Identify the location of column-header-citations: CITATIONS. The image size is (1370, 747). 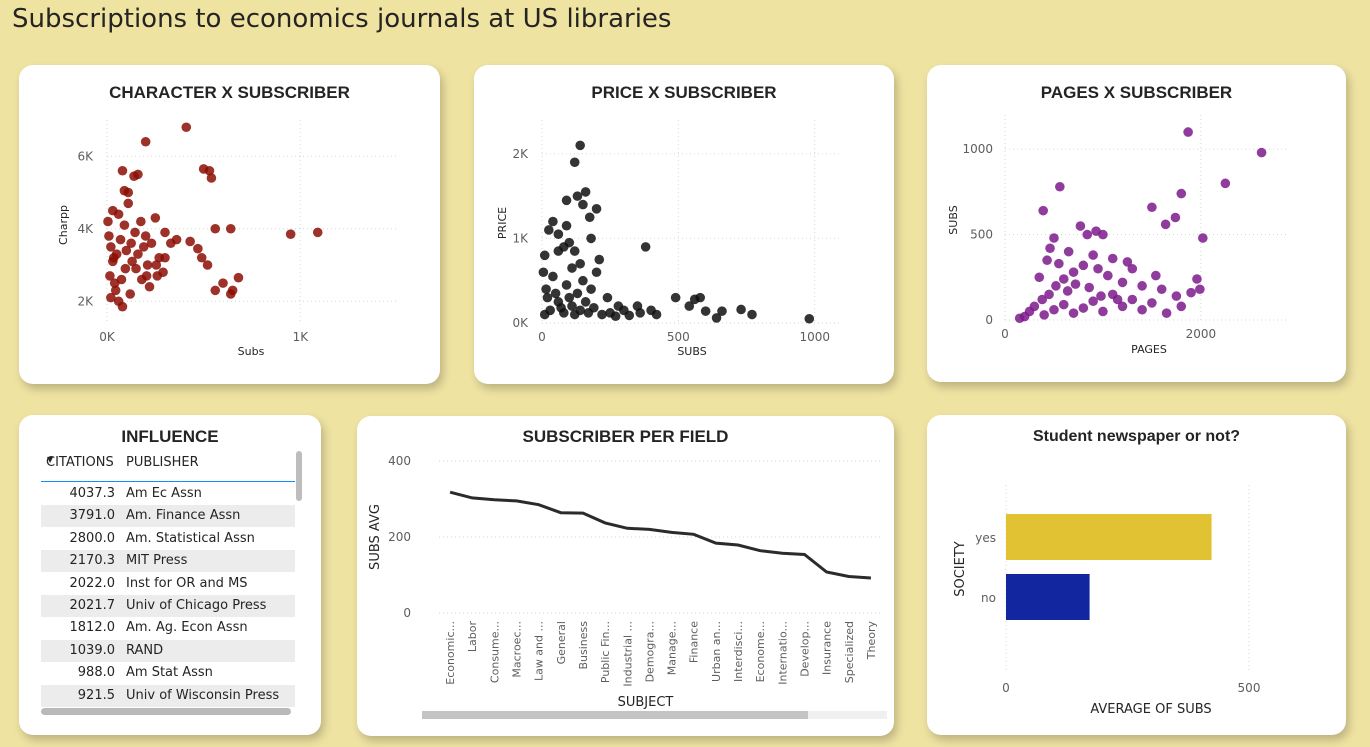
(80, 462).